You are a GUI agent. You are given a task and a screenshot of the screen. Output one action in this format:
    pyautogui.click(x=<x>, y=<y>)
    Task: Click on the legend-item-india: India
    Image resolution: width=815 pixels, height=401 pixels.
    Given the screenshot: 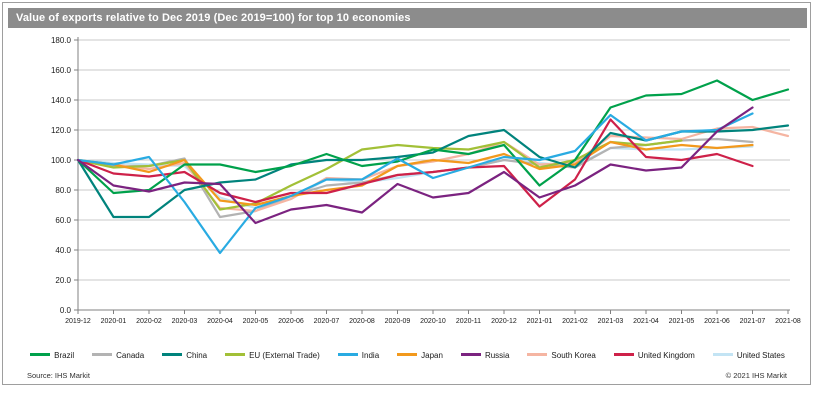 What is the action you would take?
    pyautogui.click(x=358, y=355)
    